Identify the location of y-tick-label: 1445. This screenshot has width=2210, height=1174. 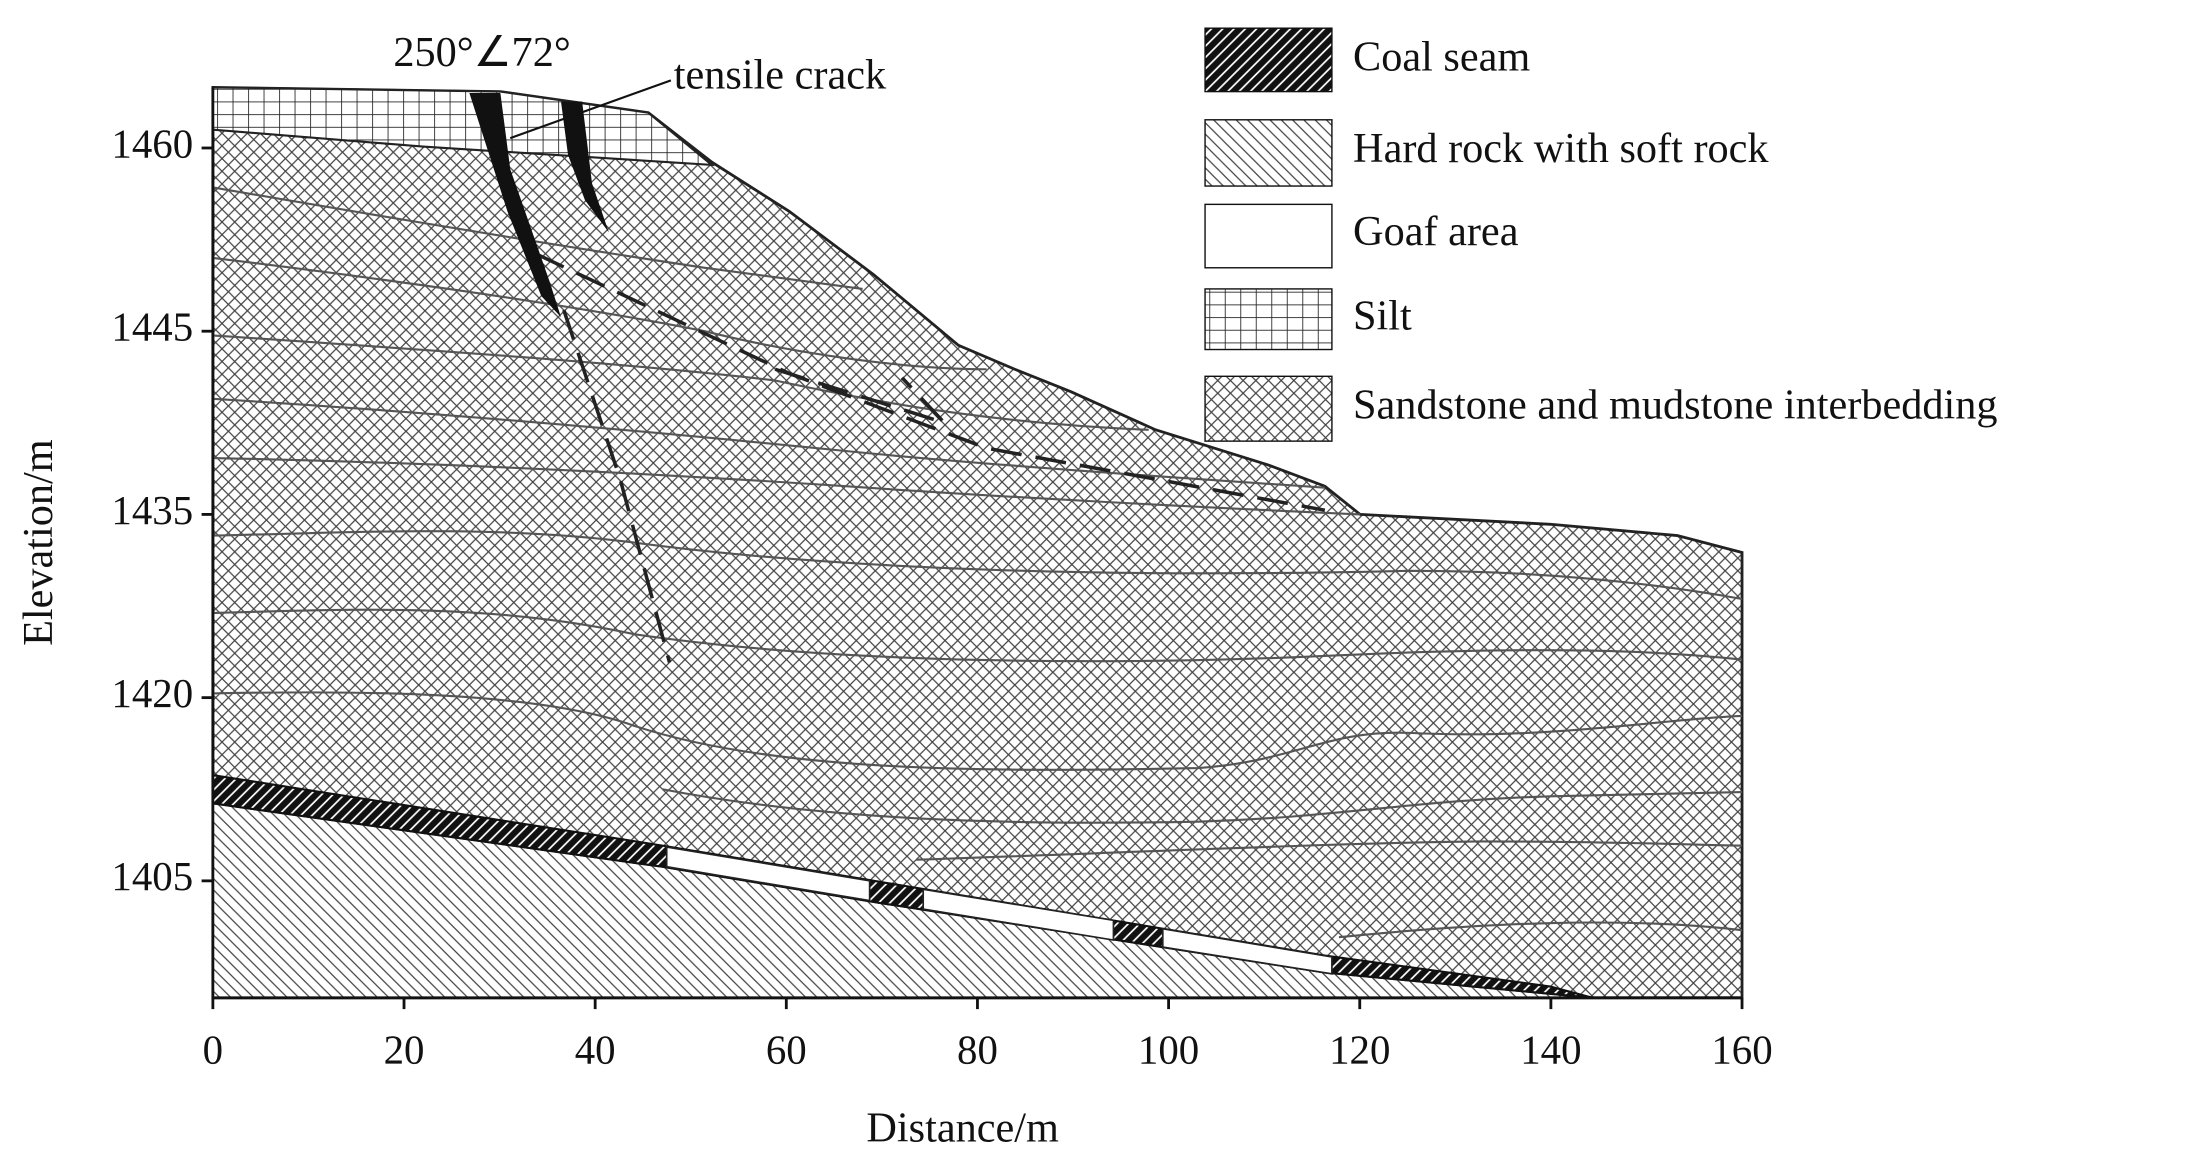
(152, 327).